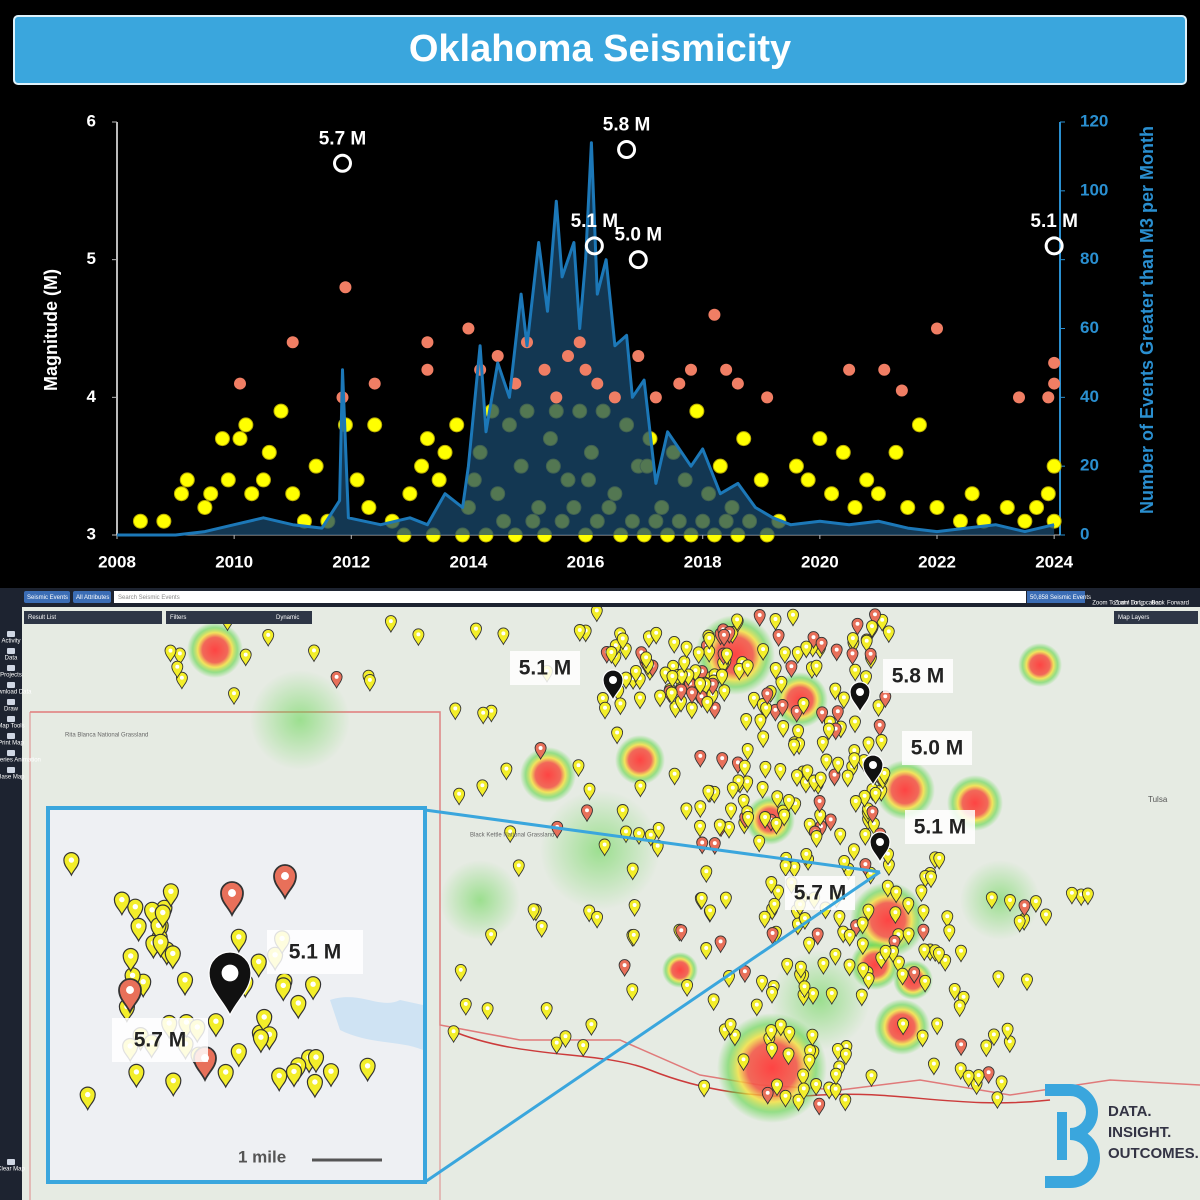 This screenshot has width=1200, height=1200. Describe the element at coordinates (92, 597) in the screenshot. I see `attribute-select` at that location.